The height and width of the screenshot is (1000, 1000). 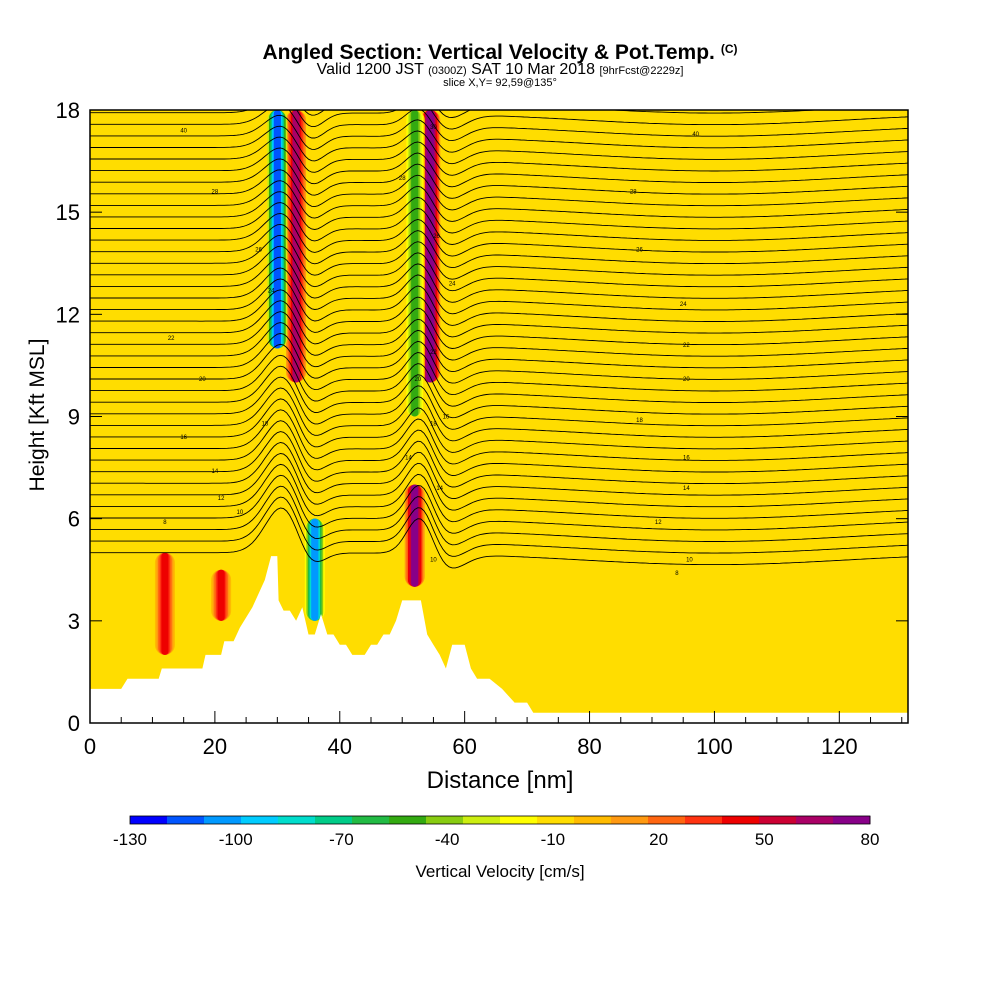 I want to click on valid-time: Valid 1200 JST, so click(x=370, y=69).